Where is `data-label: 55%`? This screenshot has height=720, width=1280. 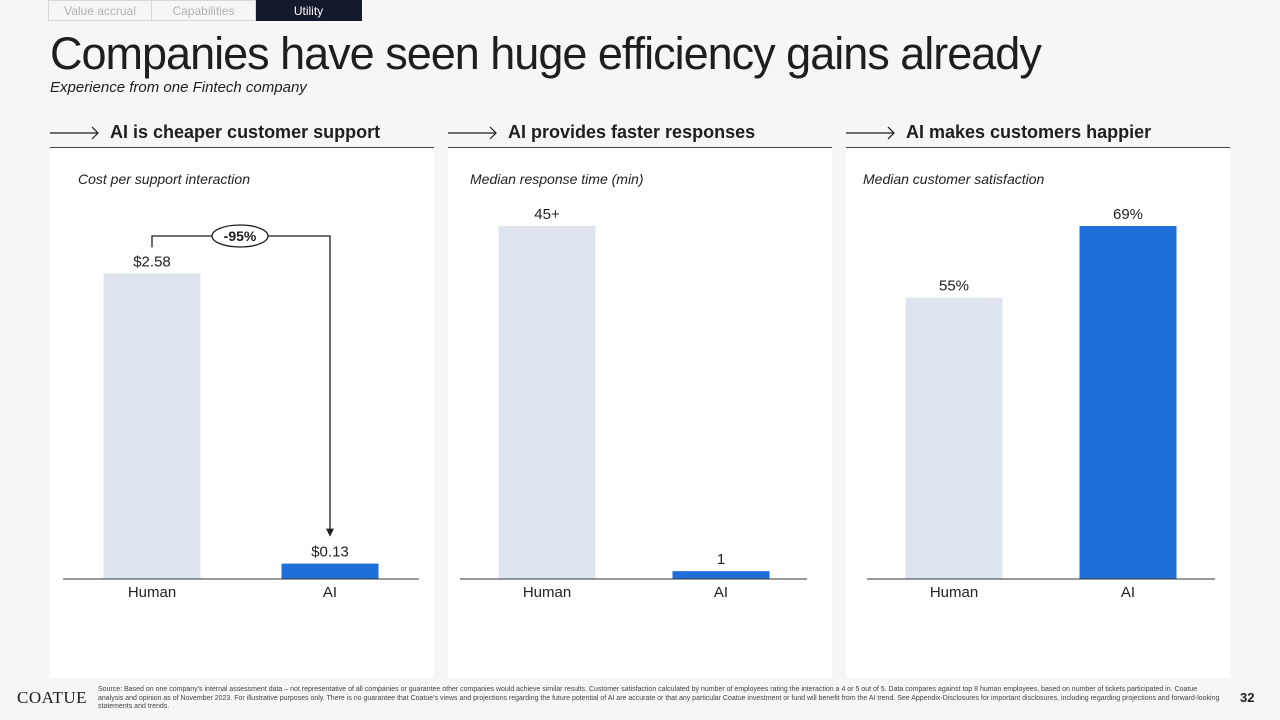
data-label: 55% is located at coordinates (954, 286).